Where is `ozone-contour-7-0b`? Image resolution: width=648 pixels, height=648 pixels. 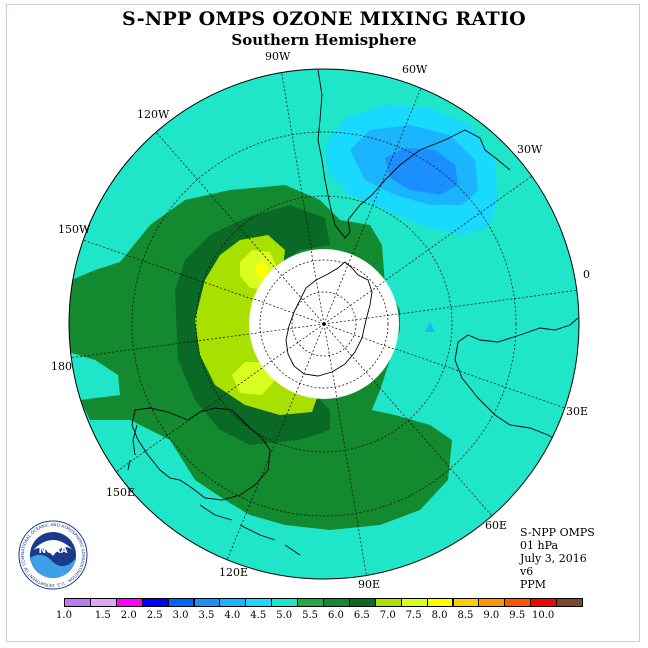
ozone-contour-7-0b is located at coordinates (253, 378).